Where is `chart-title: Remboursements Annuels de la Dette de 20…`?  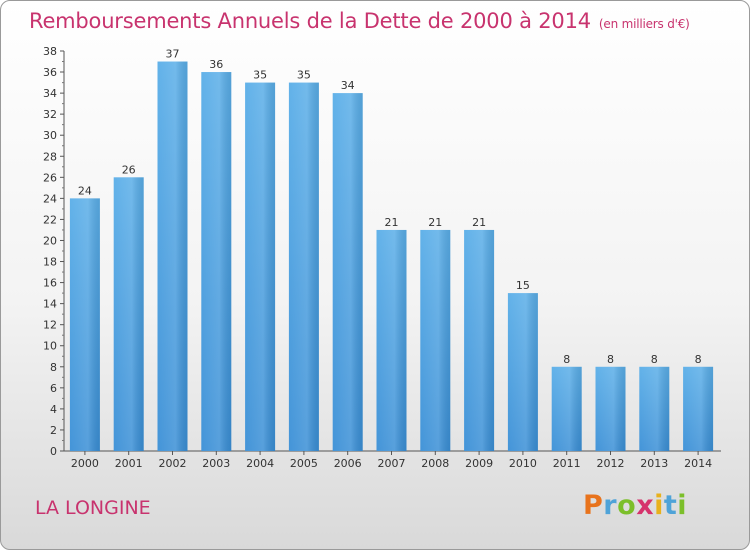
chart-title: Remboursements Annuels de la Dette de 20… is located at coordinates (359, 21).